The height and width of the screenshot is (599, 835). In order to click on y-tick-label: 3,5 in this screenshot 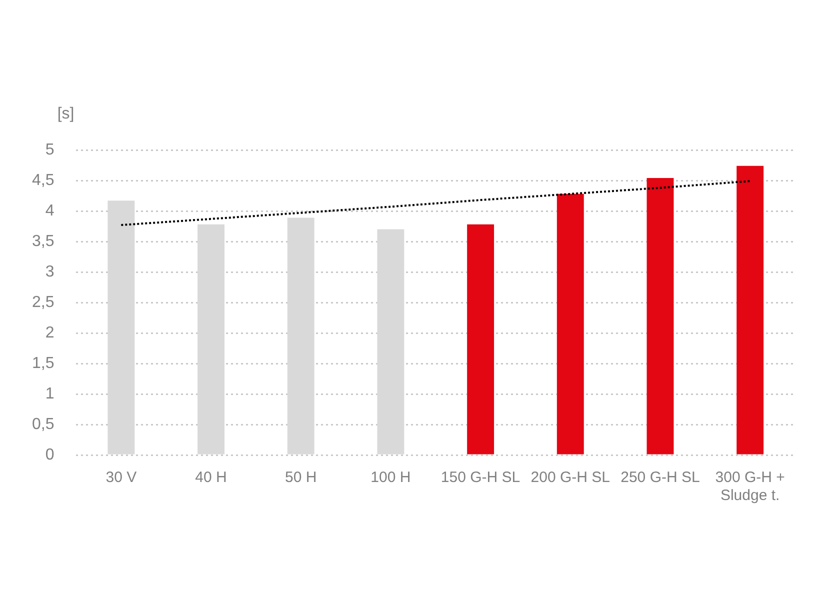, I will do `click(43, 241)`.